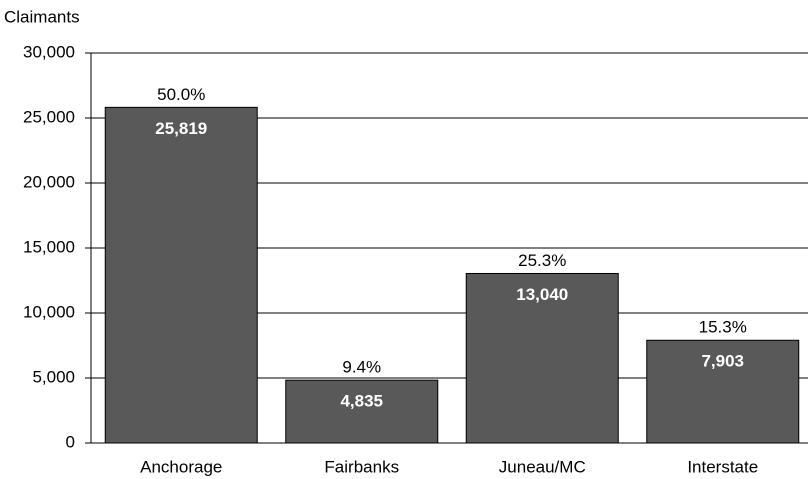 The image size is (808, 479). I want to click on percent-label: 50.0%, so click(181, 94).